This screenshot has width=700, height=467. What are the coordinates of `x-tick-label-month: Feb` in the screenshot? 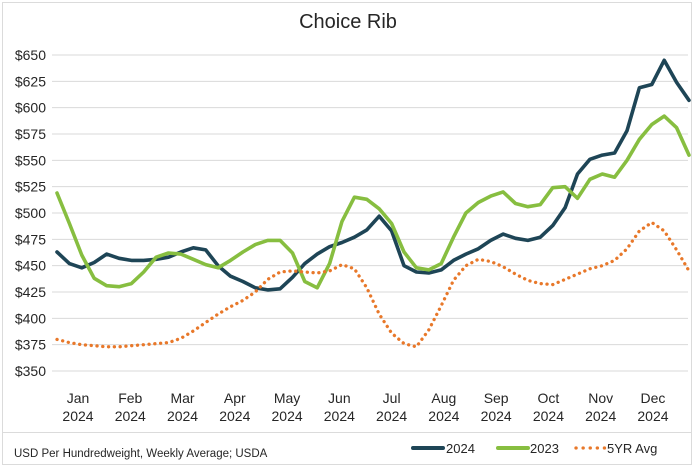 It's located at (130, 398).